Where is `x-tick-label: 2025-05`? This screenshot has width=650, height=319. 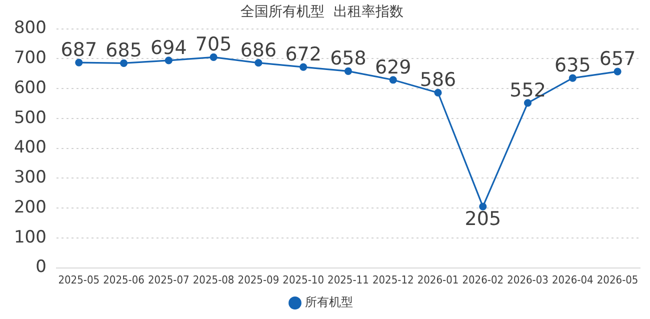 x-tick-label: 2025-05 is located at coordinates (79, 279).